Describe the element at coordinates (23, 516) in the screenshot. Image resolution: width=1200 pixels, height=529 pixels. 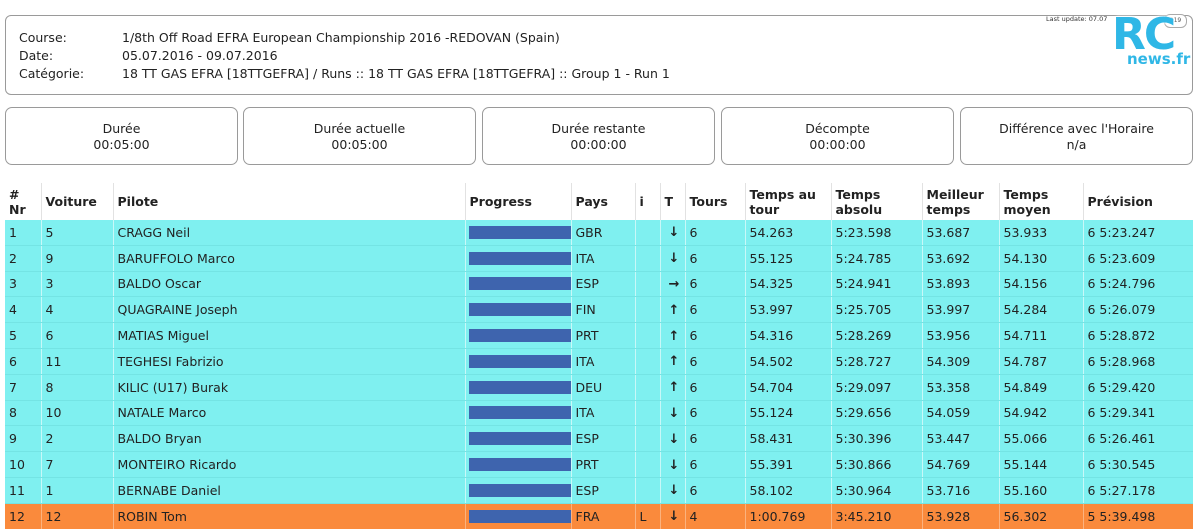
I see `cell-nr: 12` at that location.